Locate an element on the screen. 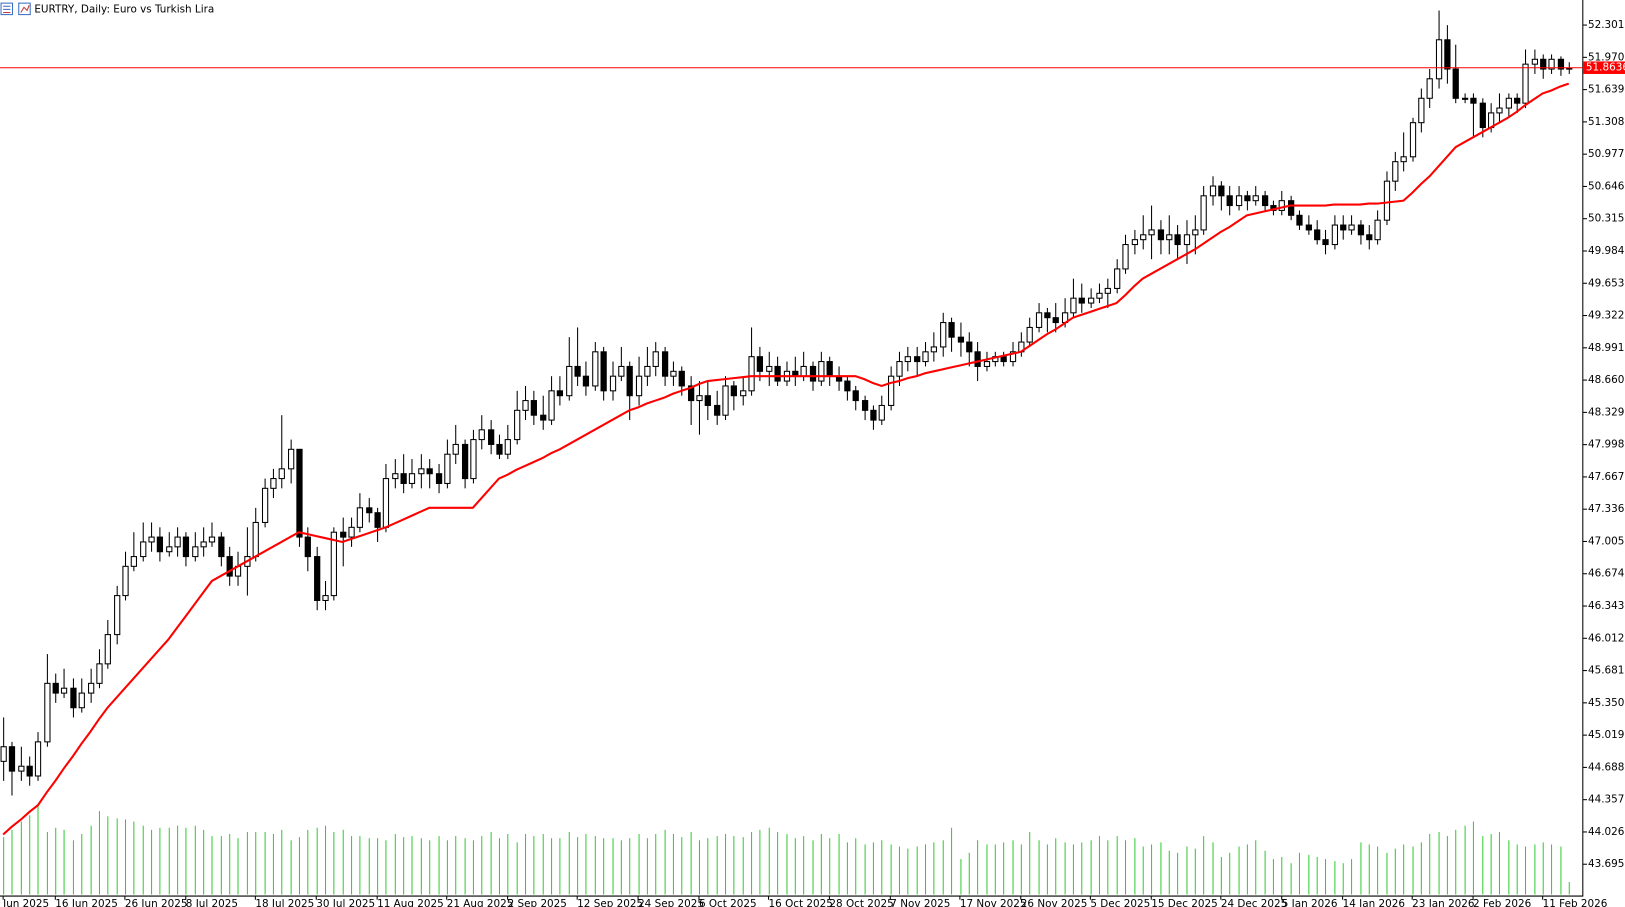  y-tick-label: 46.0120 is located at coordinates (1606, 638).